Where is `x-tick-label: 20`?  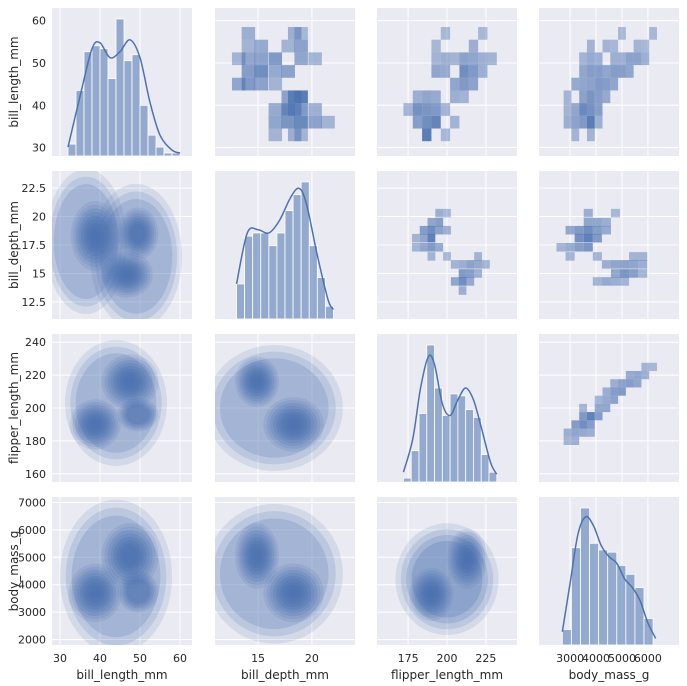
x-tick-label: 20 is located at coordinates (312, 658).